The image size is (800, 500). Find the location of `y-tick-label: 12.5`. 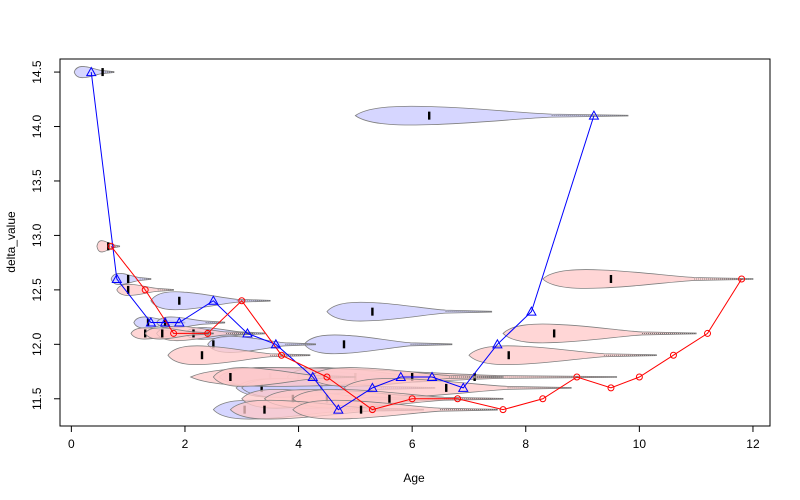

y-tick-label: 12.5 is located at coordinates (37, 290).